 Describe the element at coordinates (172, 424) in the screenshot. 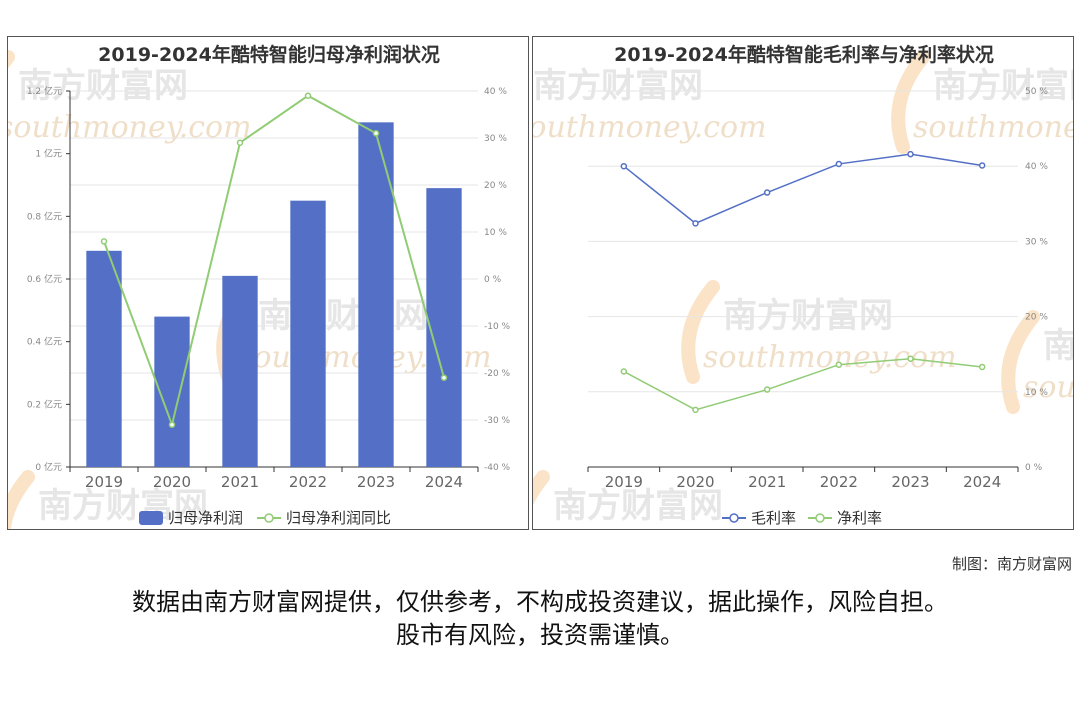

I see `yoy-point-2020` at that location.